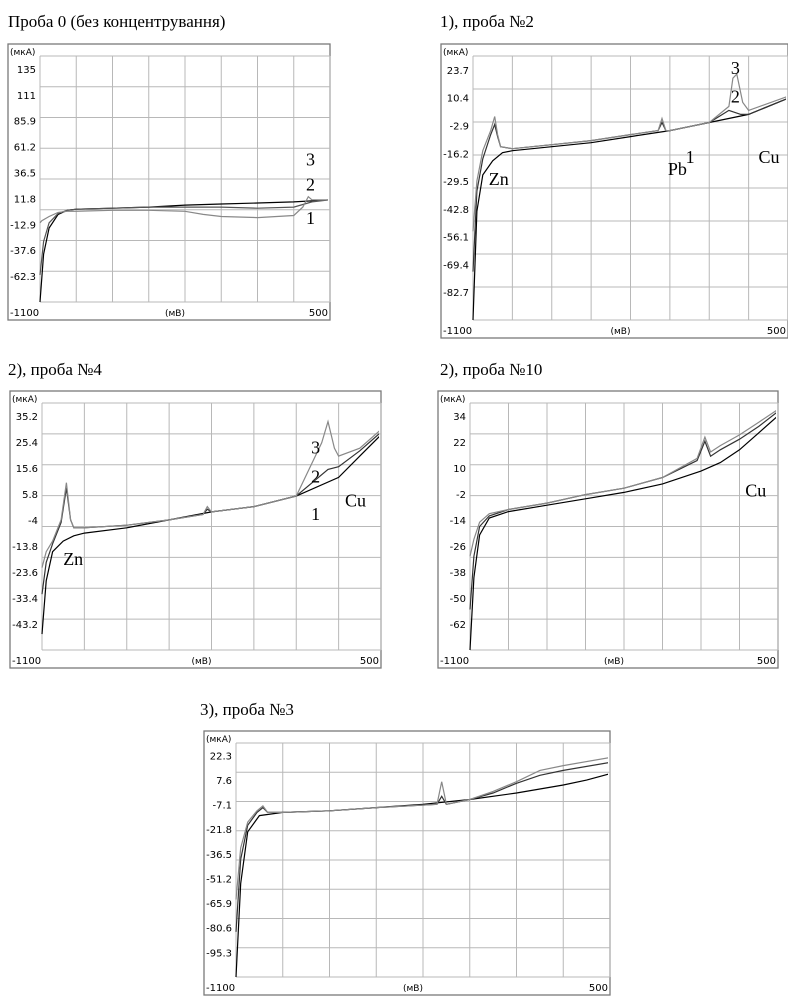  Describe the element at coordinates (487, 21) in the screenshot. I see `chart-title-probe-2: 1), проба №2` at that location.